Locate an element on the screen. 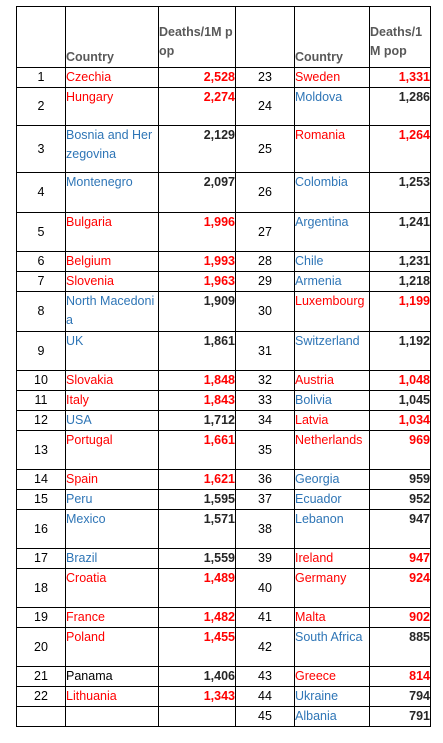 The height and width of the screenshot is (743, 443). rank-cell: 40 is located at coordinates (265, 588).